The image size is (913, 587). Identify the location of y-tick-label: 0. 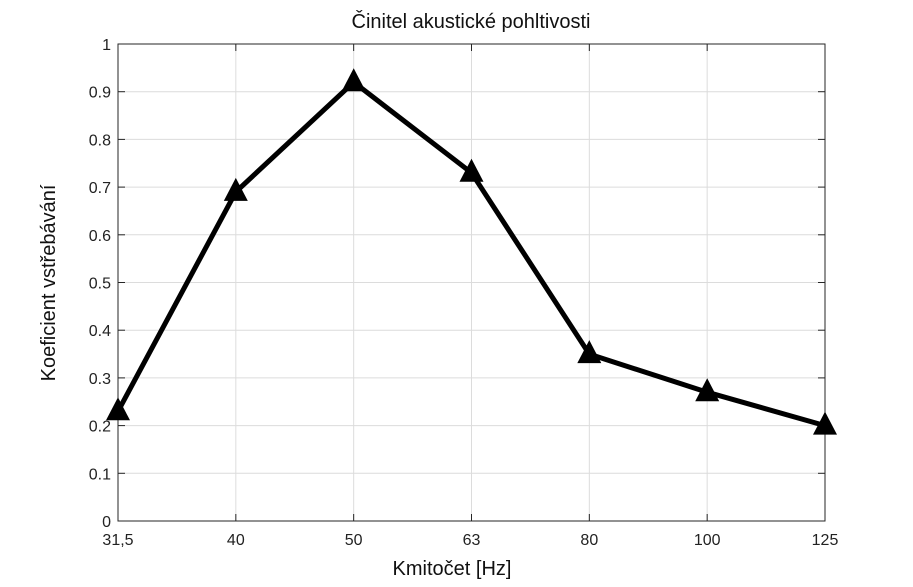
(106, 522).